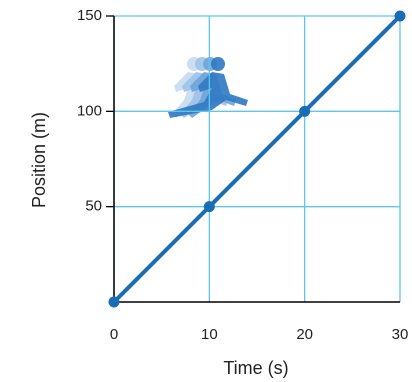 This screenshot has height=382, width=412. Describe the element at coordinates (400, 334) in the screenshot. I see `x-tick-label: 30` at that location.